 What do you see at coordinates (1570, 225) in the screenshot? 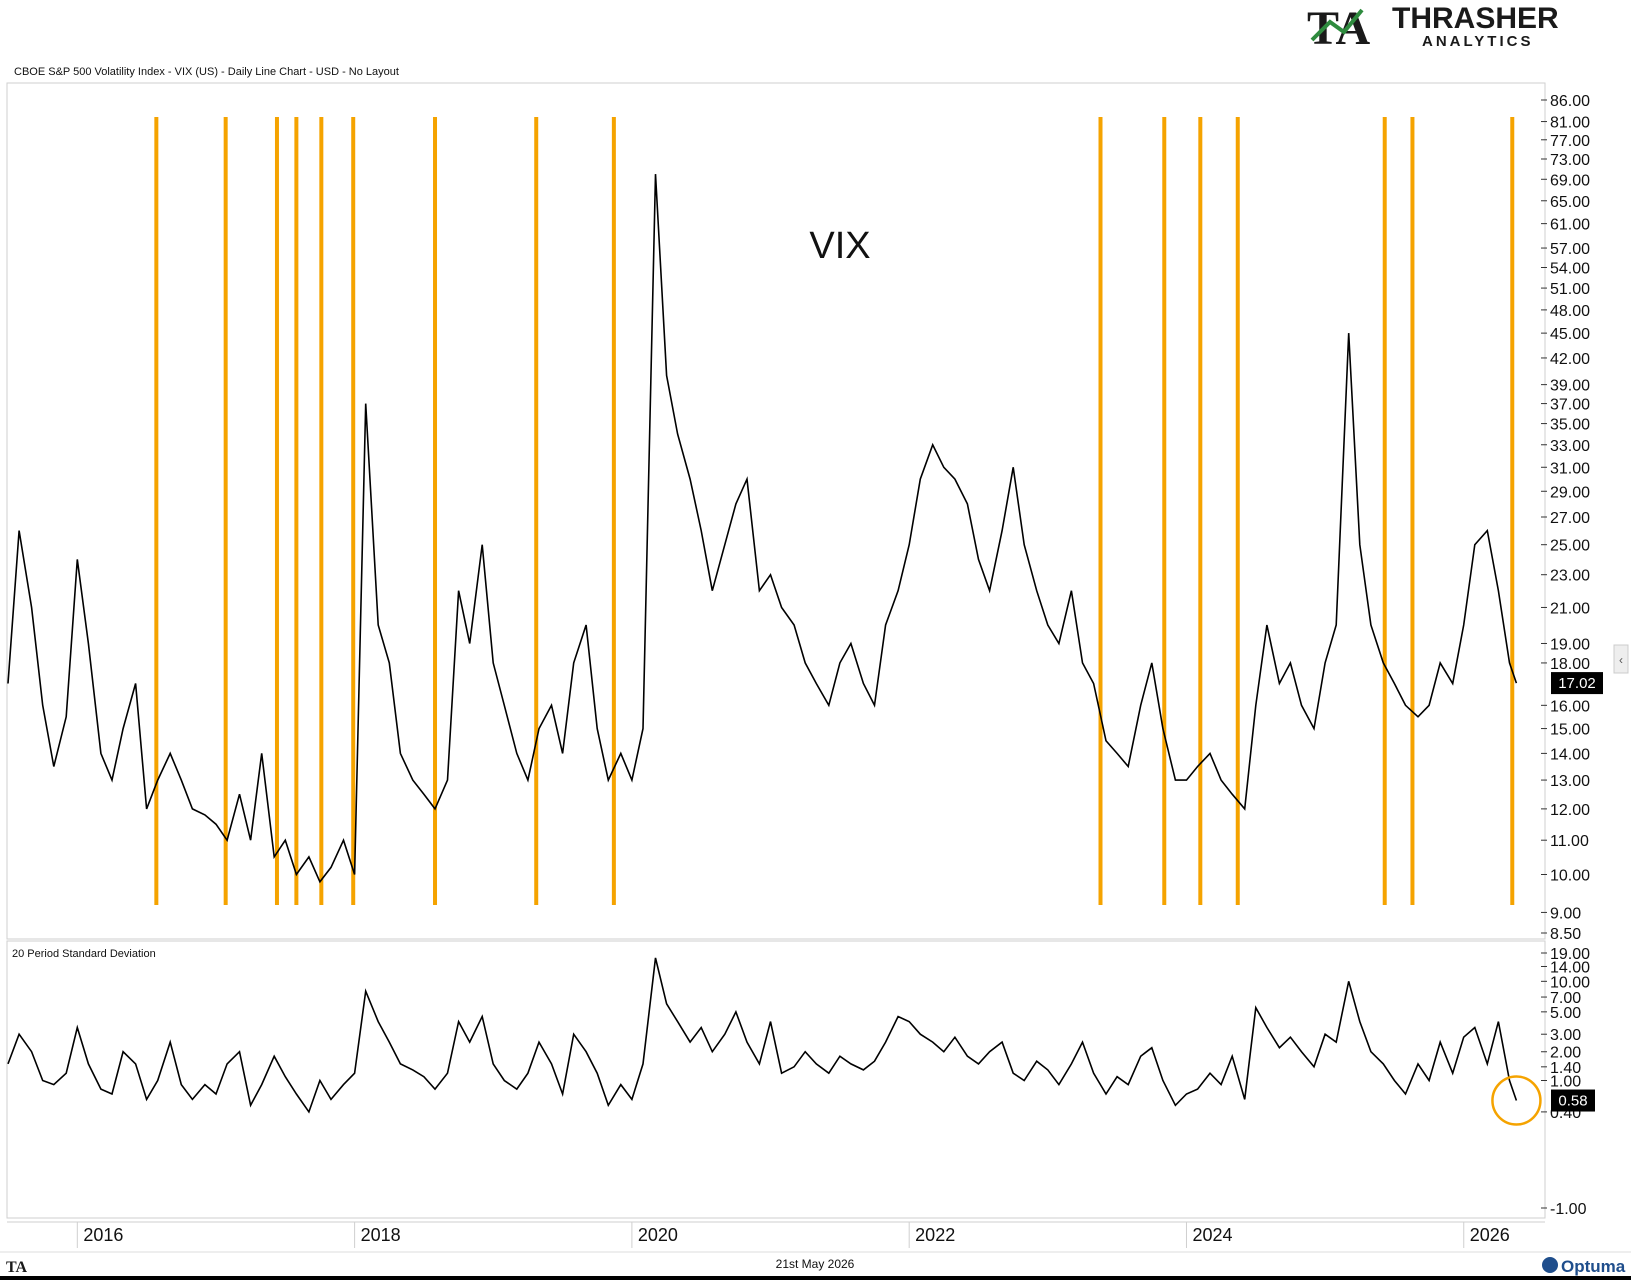
I see `vix-y-tick-label-6: 61.00` at bounding box center [1570, 225].